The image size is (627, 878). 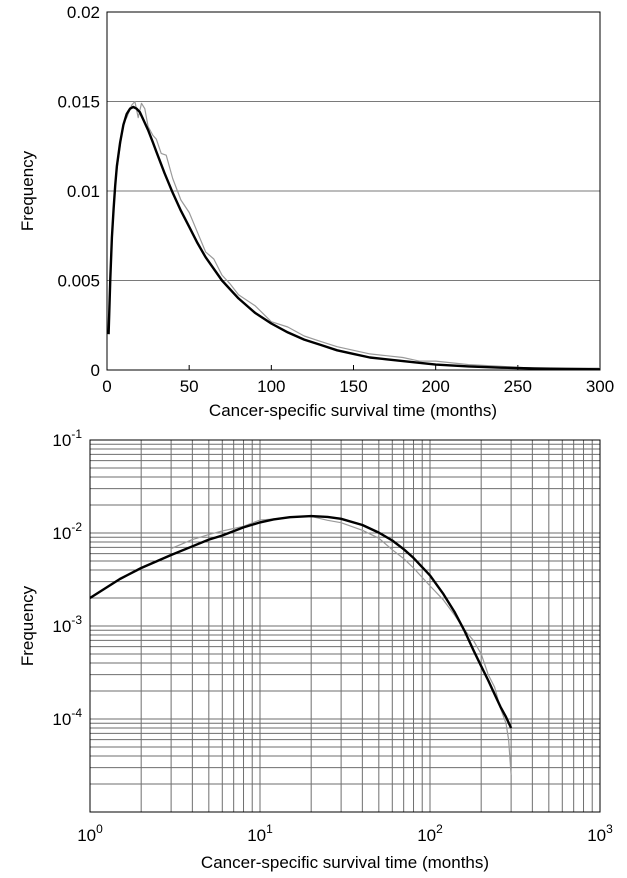 I want to click on bottom-x-tick-label: 10², so click(x=430, y=833).